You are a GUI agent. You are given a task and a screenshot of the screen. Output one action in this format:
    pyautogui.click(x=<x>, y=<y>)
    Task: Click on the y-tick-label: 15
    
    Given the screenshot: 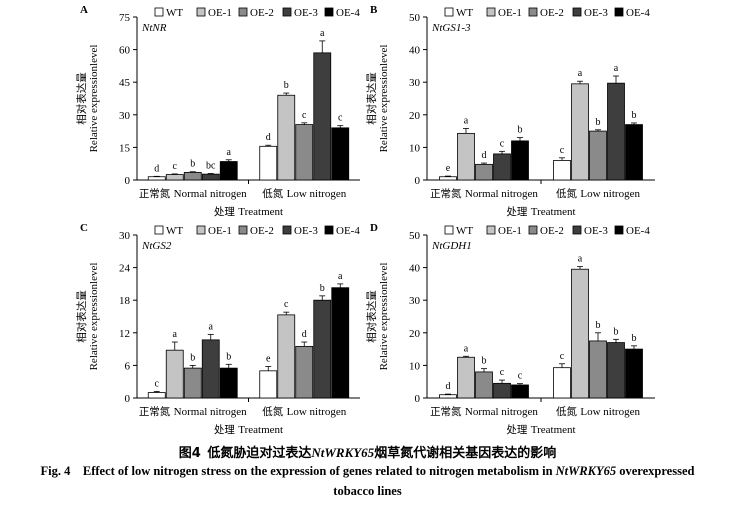 What is the action you would take?
    pyautogui.click(x=125, y=148)
    